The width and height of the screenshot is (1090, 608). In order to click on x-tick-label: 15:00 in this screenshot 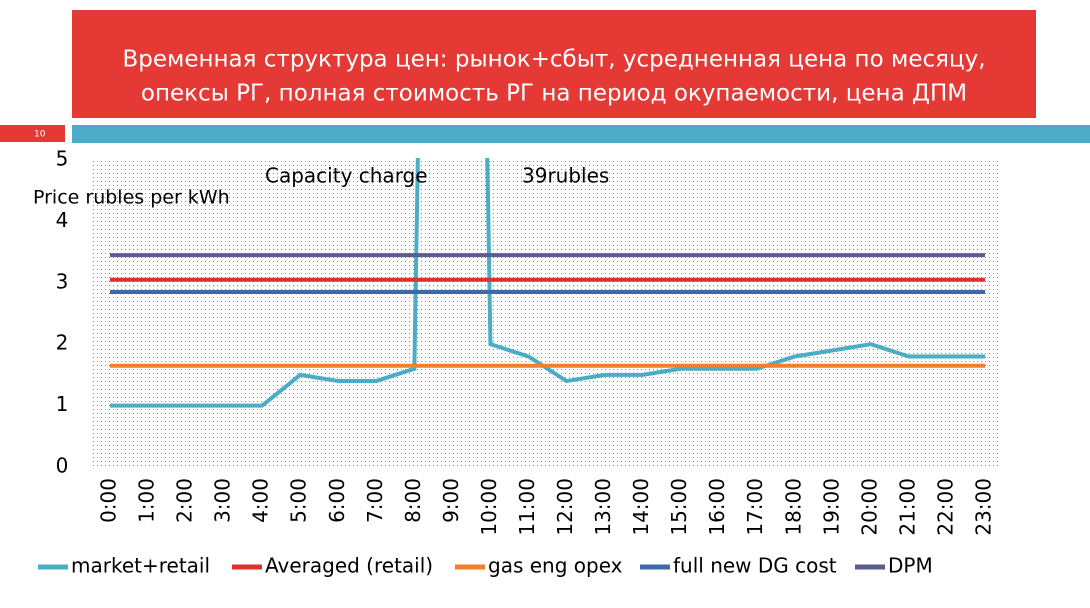, I will do `click(679, 507)`.